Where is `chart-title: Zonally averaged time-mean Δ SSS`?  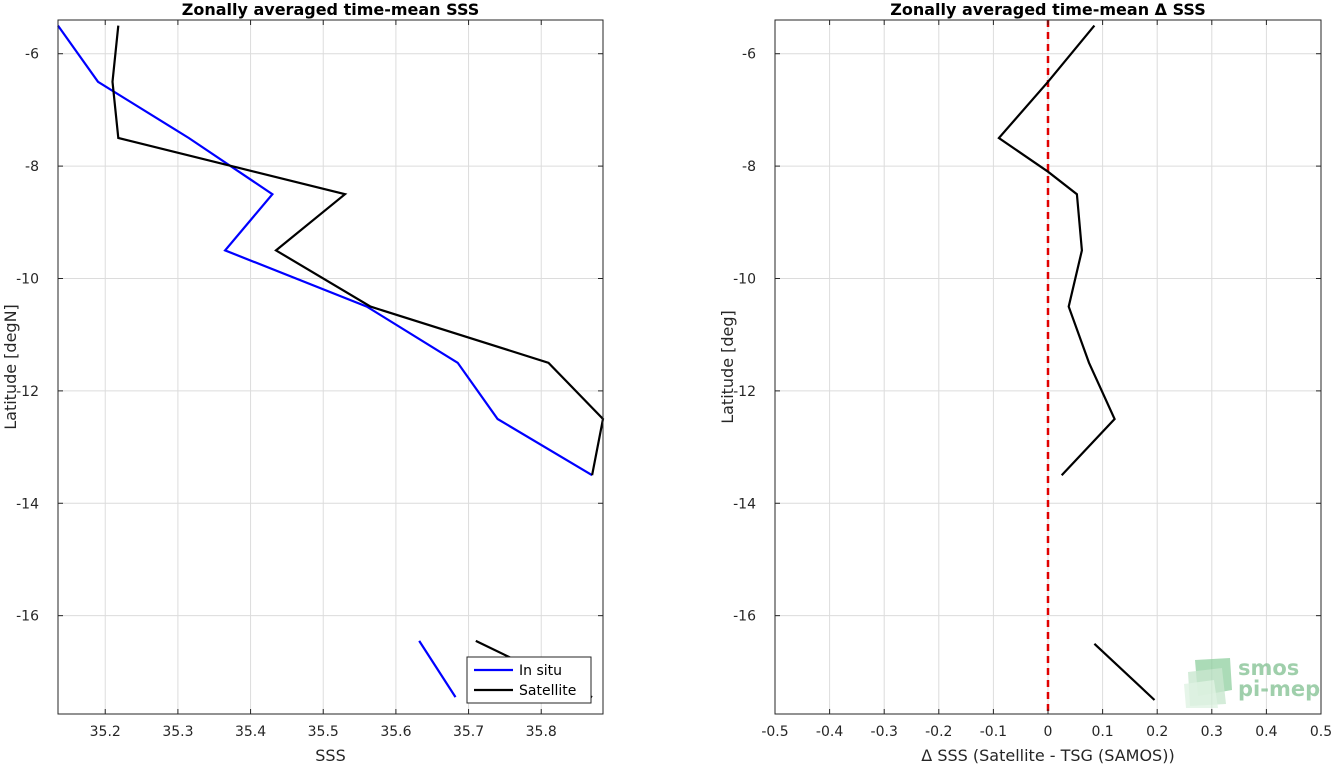 chart-title: Zonally averaged time-mean Δ SSS is located at coordinates (1048, 9).